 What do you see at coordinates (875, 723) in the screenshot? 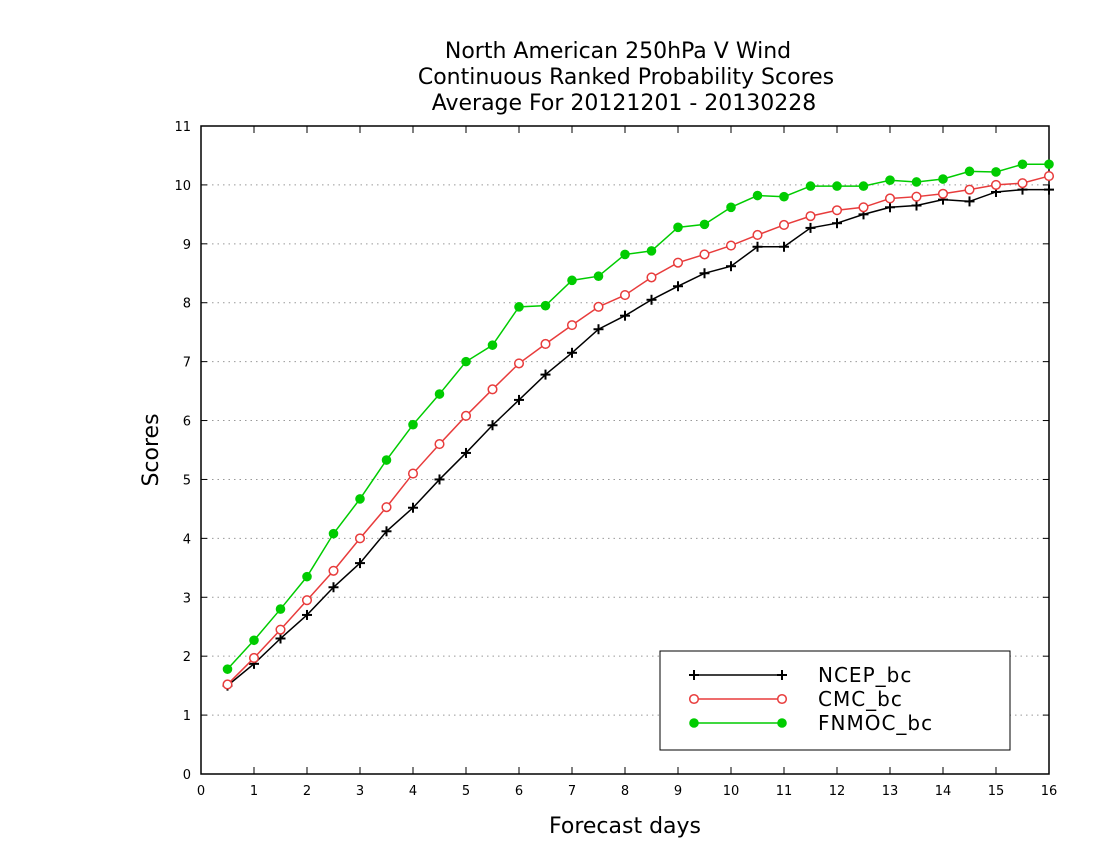
I see `legend-label-fnmoc-bc: FNMOC_bc` at bounding box center [875, 723].